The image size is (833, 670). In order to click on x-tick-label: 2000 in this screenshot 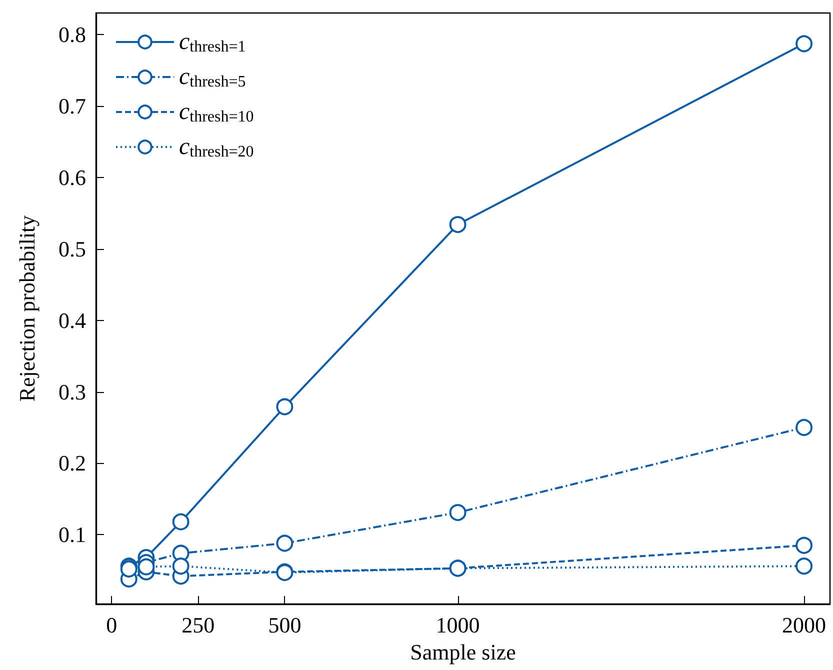, I will do `click(804, 625)`.